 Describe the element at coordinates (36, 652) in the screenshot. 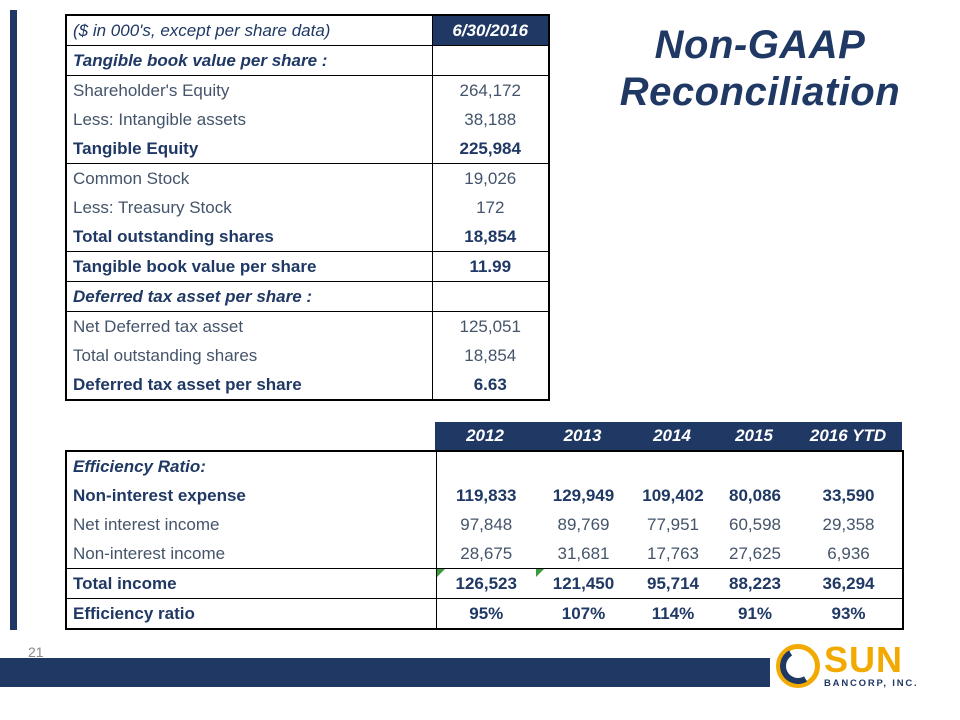

I see `page-number: 21` at that location.